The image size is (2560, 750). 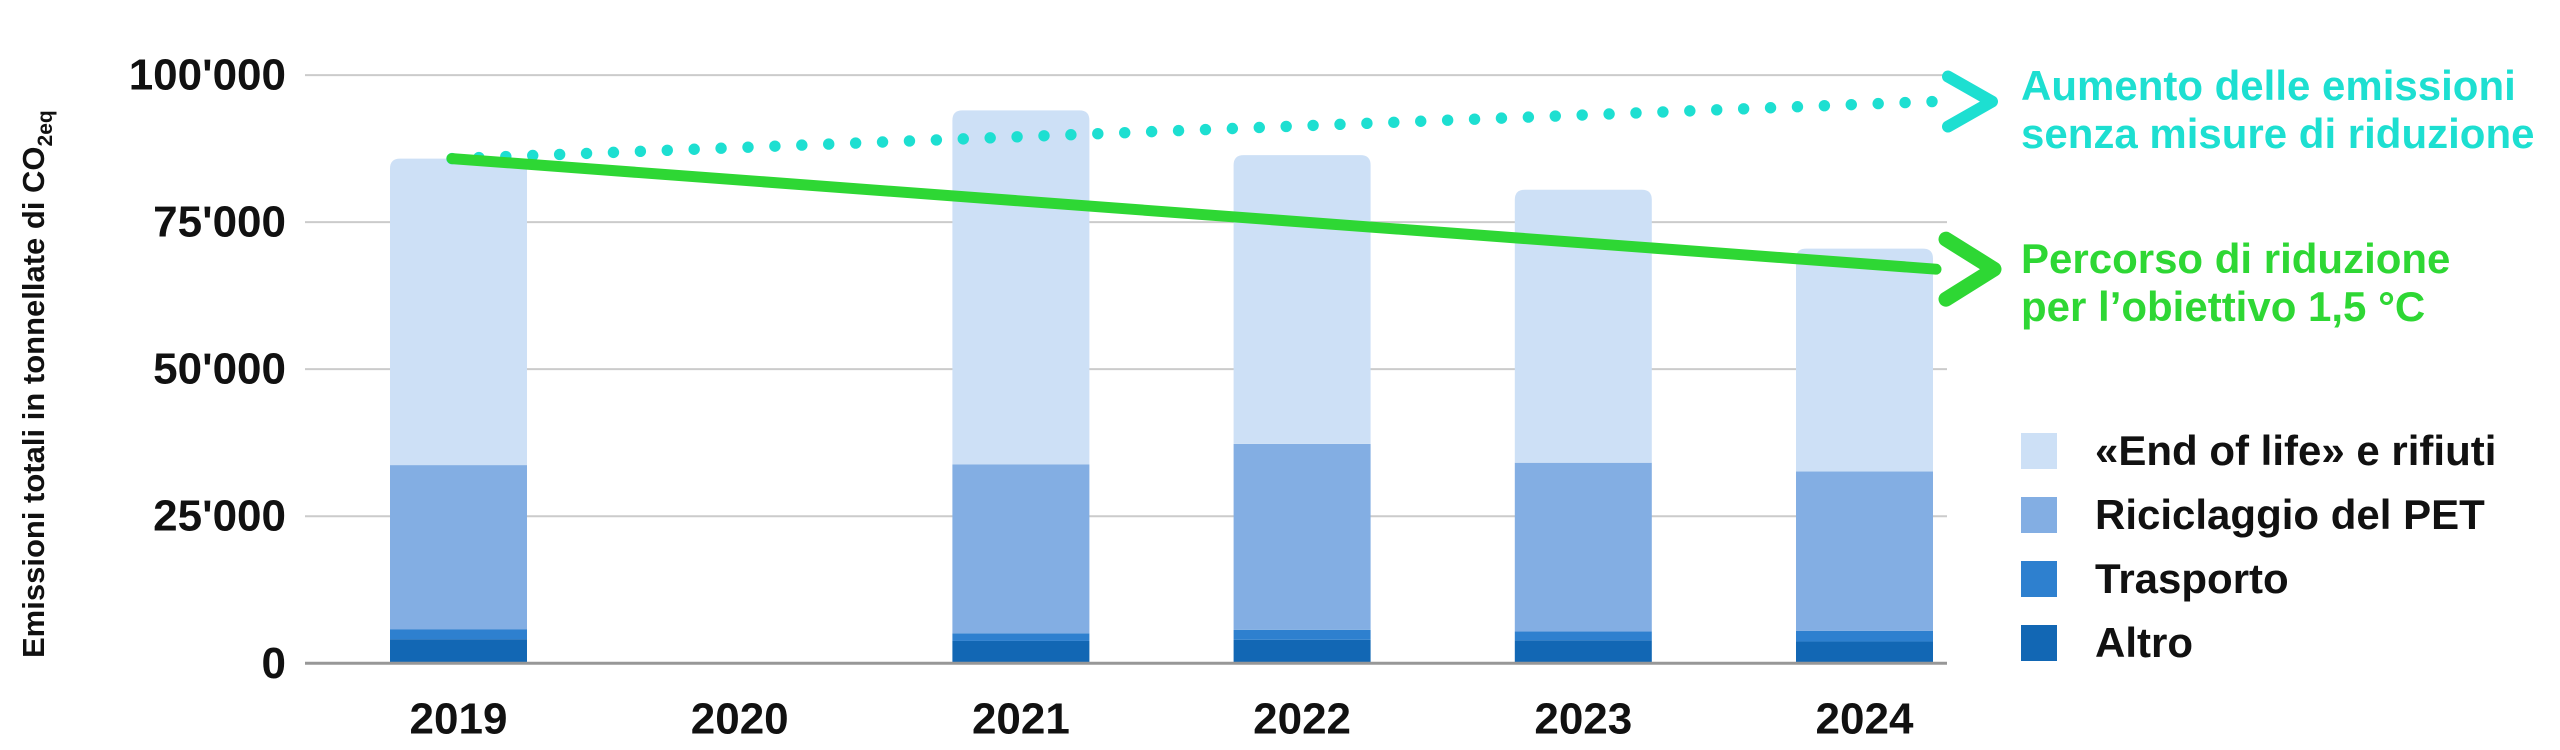 I want to click on y-tick-label-100000: 100'000, so click(x=207, y=75).